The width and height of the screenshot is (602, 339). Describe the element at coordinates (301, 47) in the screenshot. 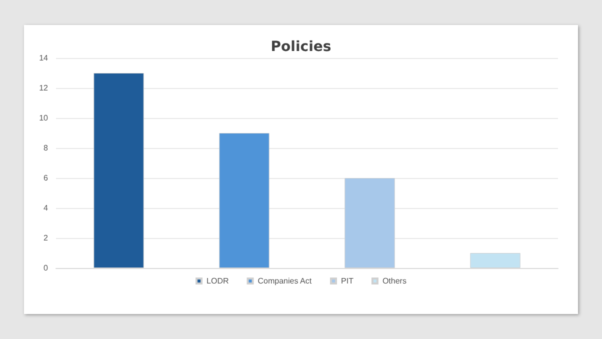

I see `chart-title: Policies` at that location.